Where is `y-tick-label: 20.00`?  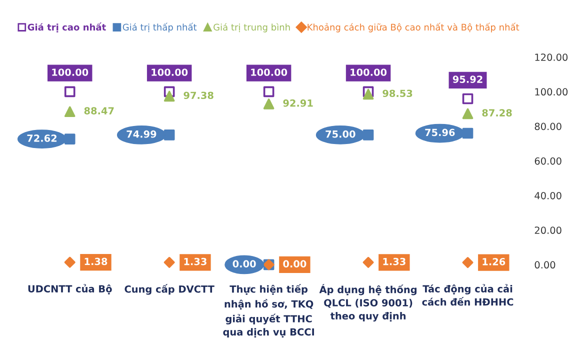 y-tick-label: 20.00 is located at coordinates (548, 230).